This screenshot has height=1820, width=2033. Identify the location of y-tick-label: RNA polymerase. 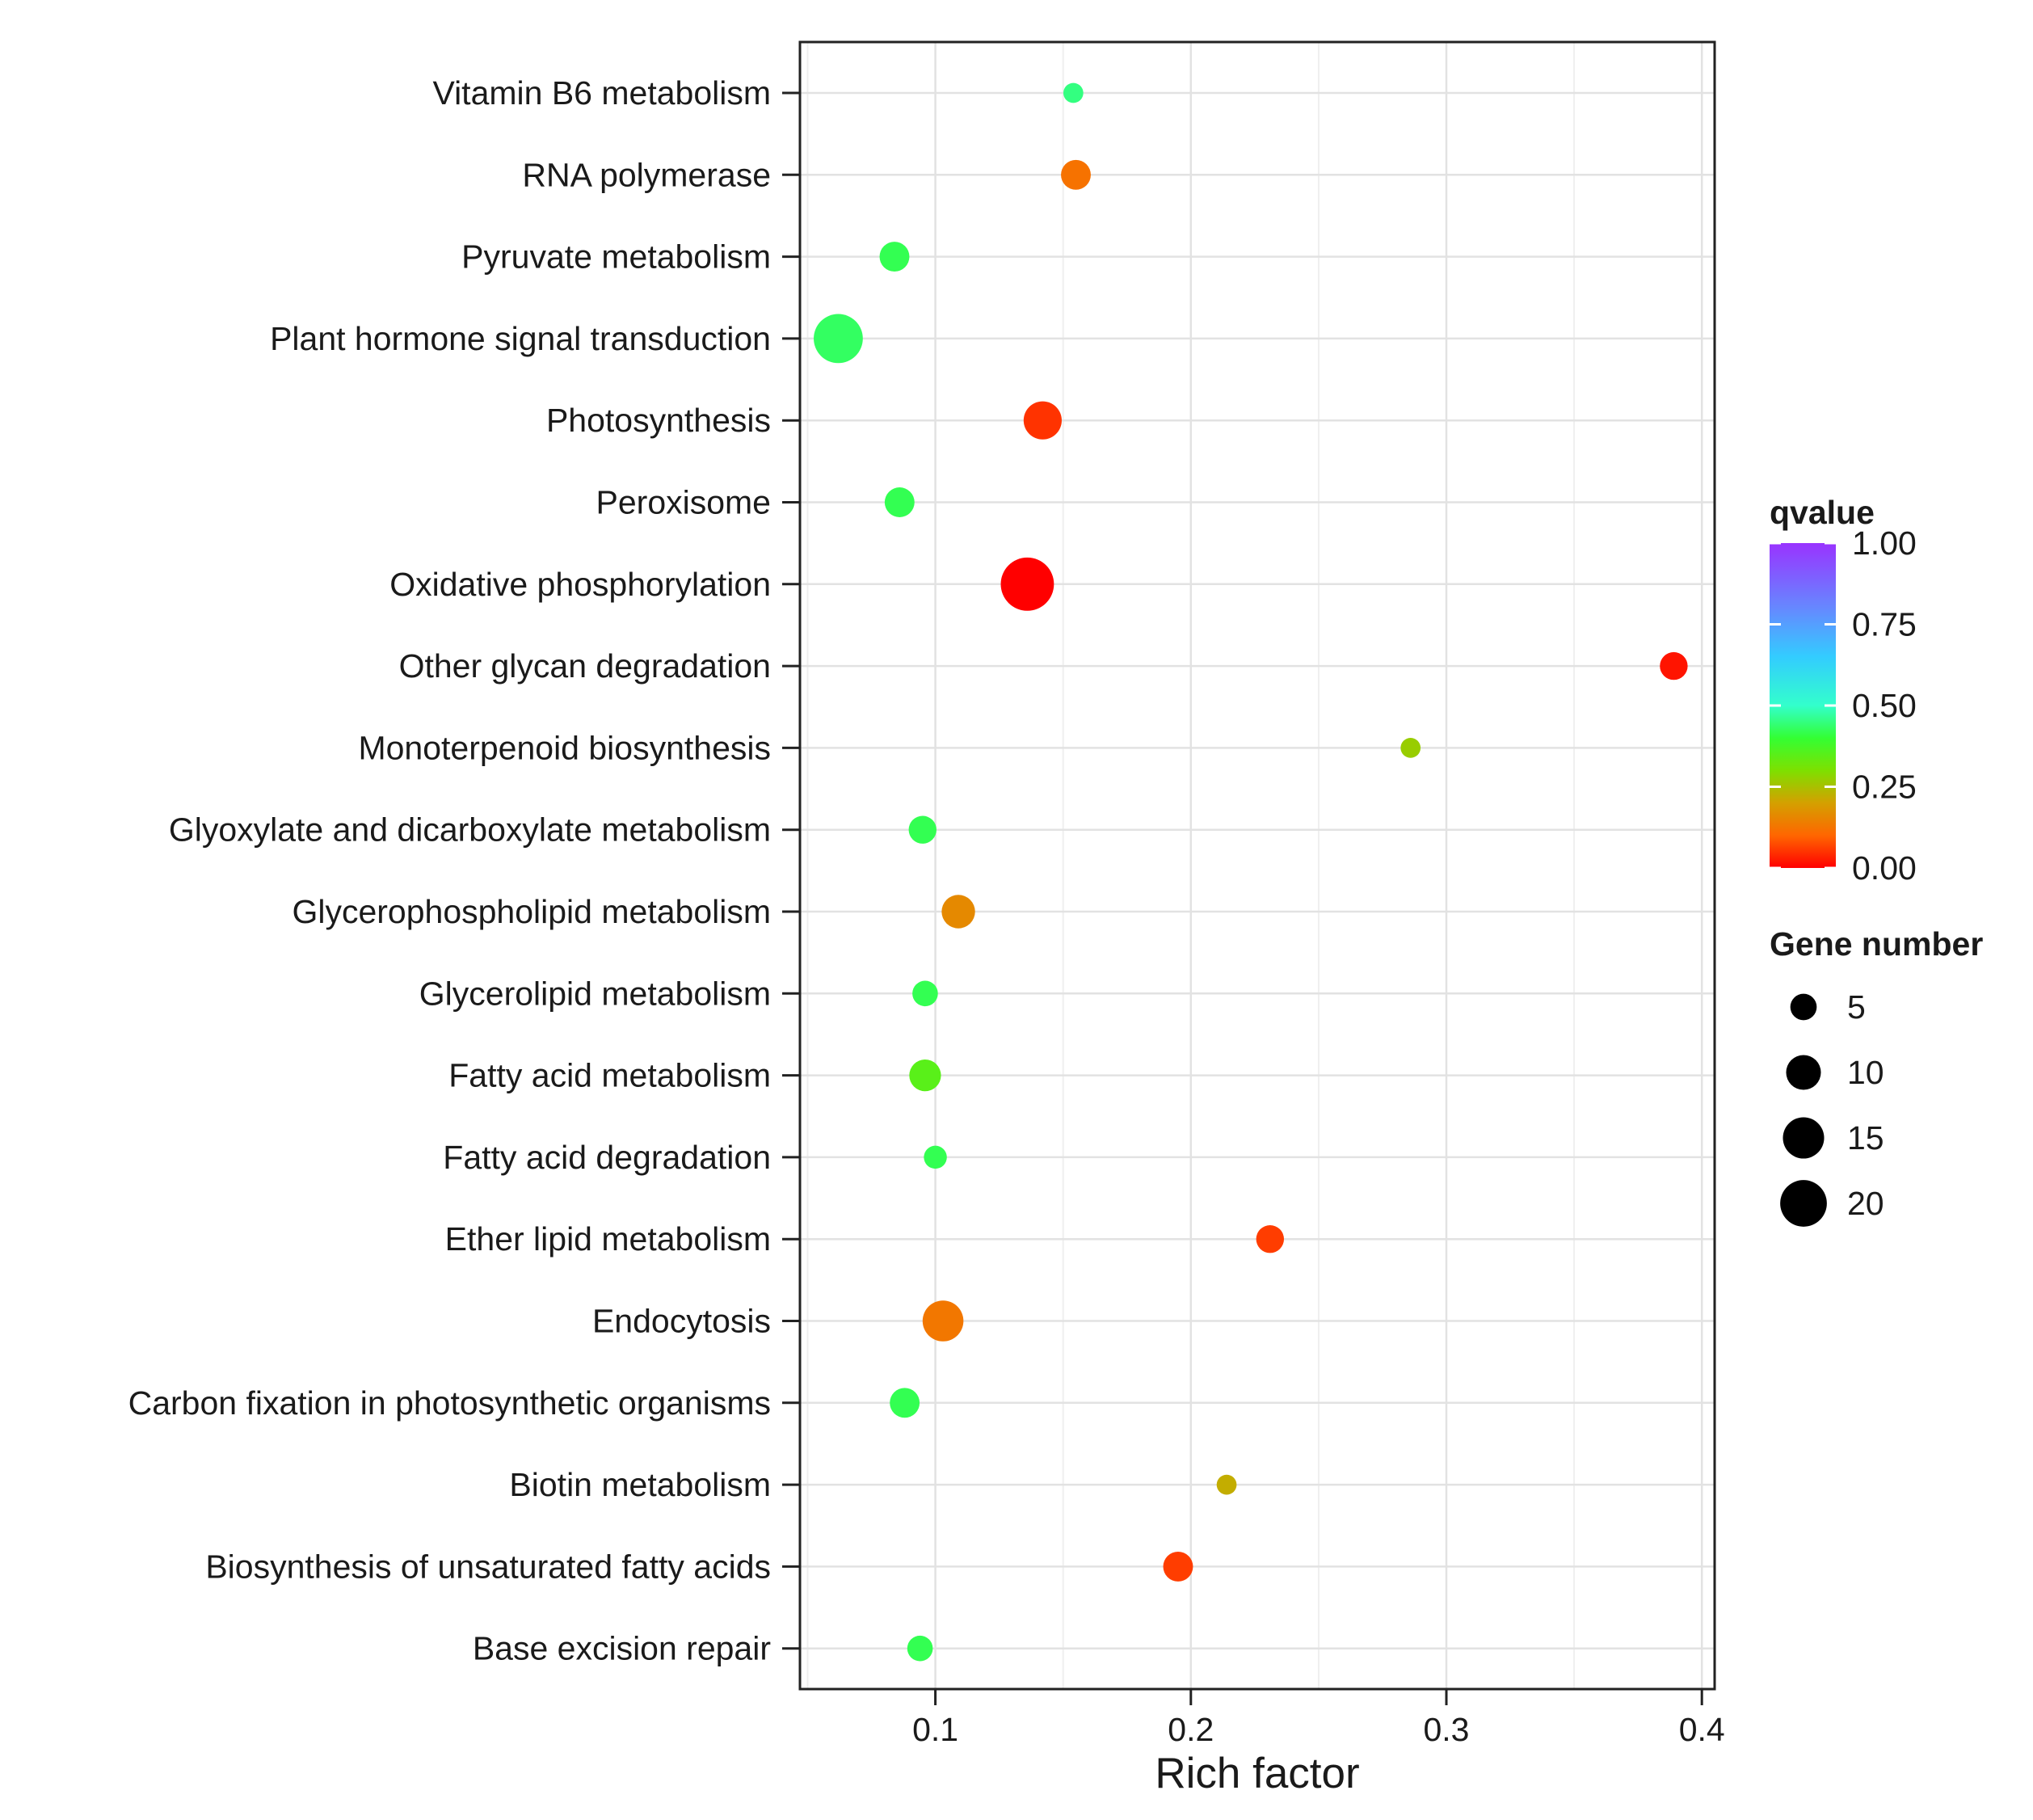
(646, 174).